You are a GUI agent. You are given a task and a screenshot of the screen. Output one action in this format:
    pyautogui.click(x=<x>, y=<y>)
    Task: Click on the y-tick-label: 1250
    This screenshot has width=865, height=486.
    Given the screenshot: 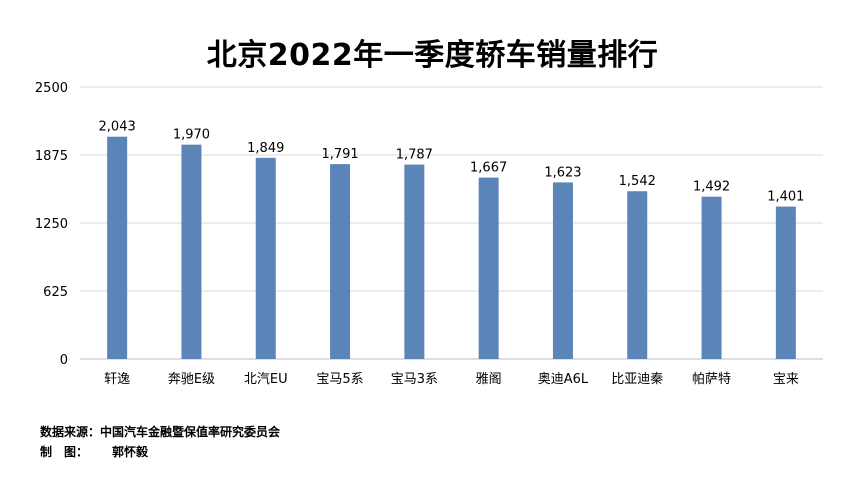 What is the action you would take?
    pyautogui.click(x=51, y=224)
    